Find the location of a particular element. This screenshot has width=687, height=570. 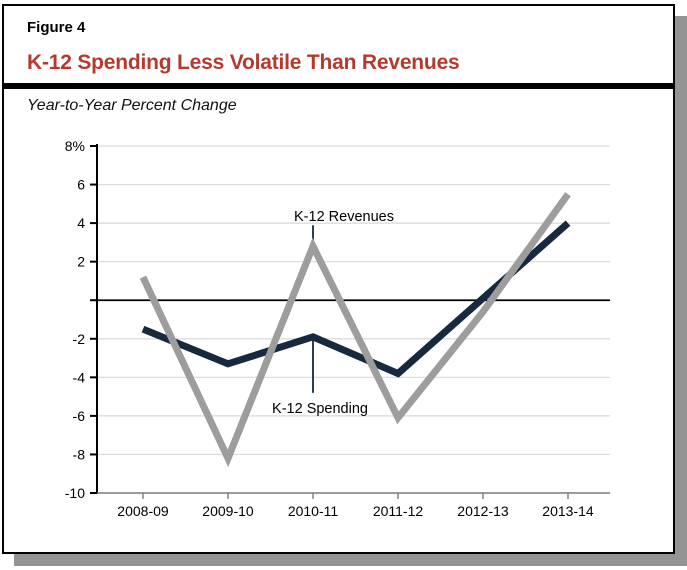

x-category-label: 2009-10 is located at coordinates (228, 511).